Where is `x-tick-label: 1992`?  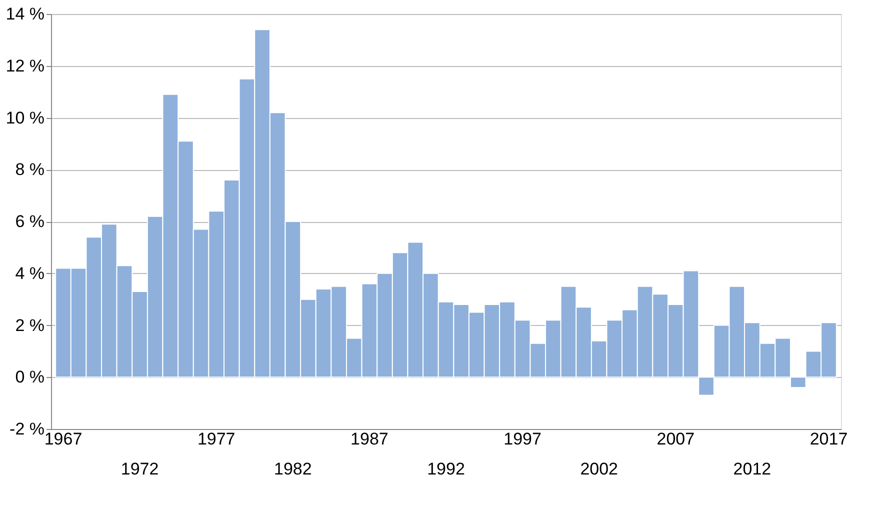 x-tick-label: 1992 is located at coordinates (446, 469).